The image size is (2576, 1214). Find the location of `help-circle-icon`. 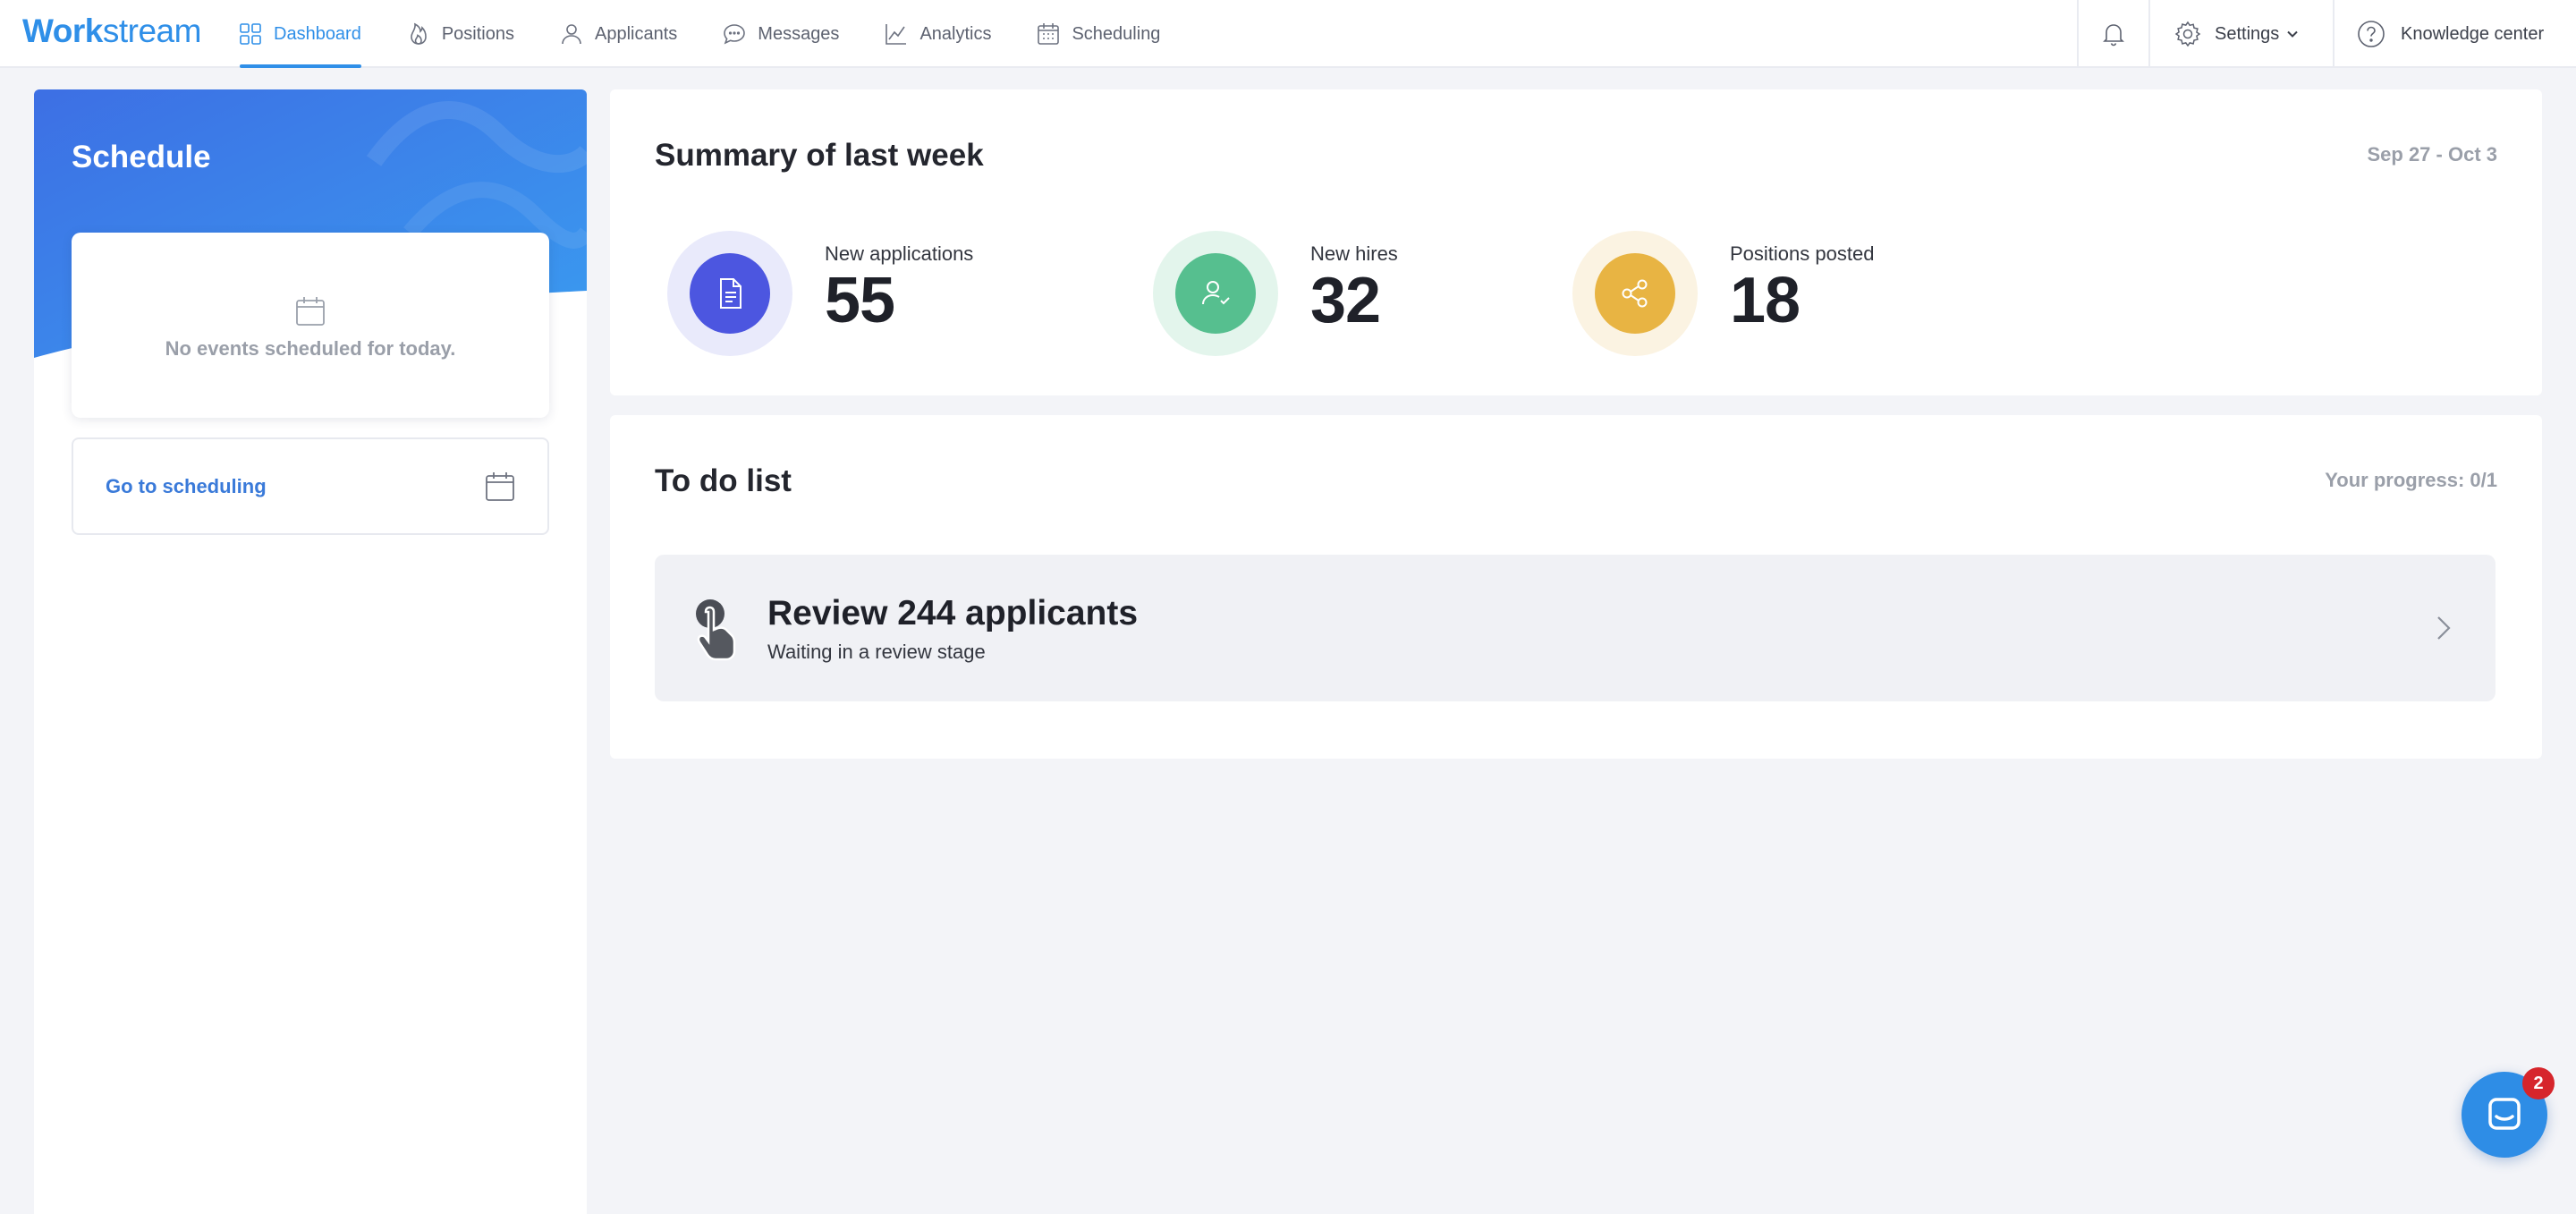

help-circle-icon is located at coordinates (2371, 34).